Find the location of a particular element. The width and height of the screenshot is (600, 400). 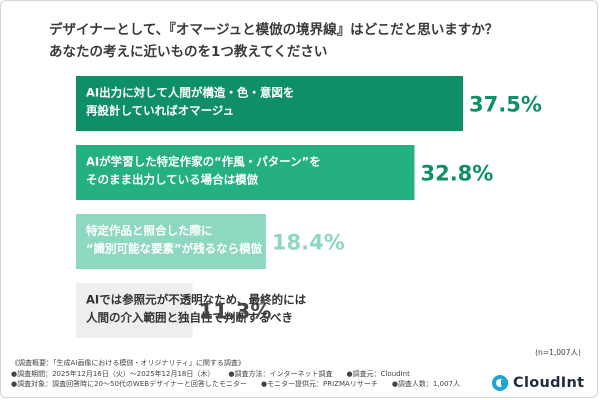

question-line-2: あなたの考えに近いものを1つ教えてください is located at coordinates (188, 52).